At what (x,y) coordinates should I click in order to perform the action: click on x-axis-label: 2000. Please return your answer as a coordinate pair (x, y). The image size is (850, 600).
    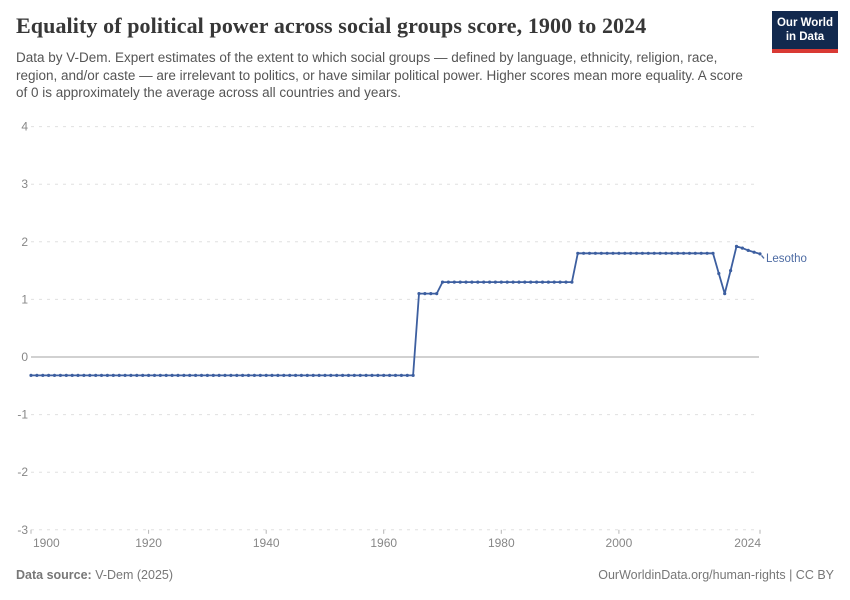
    Looking at the image, I should click on (619, 543).